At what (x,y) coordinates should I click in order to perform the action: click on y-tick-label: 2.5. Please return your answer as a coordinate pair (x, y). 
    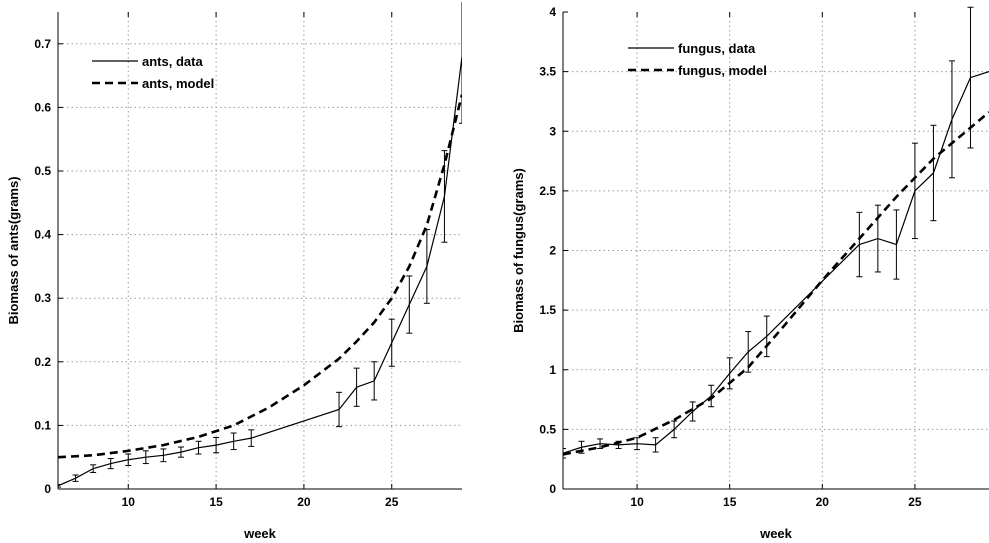
    Looking at the image, I should click on (547, 191).